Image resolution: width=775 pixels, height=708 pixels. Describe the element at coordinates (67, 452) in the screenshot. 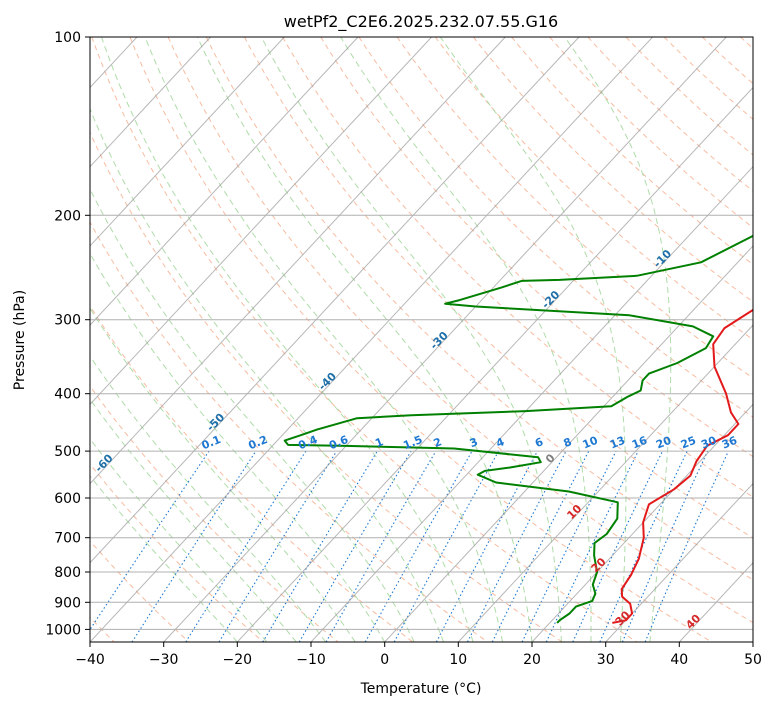

I see `y-tick-label: 500` at that location.